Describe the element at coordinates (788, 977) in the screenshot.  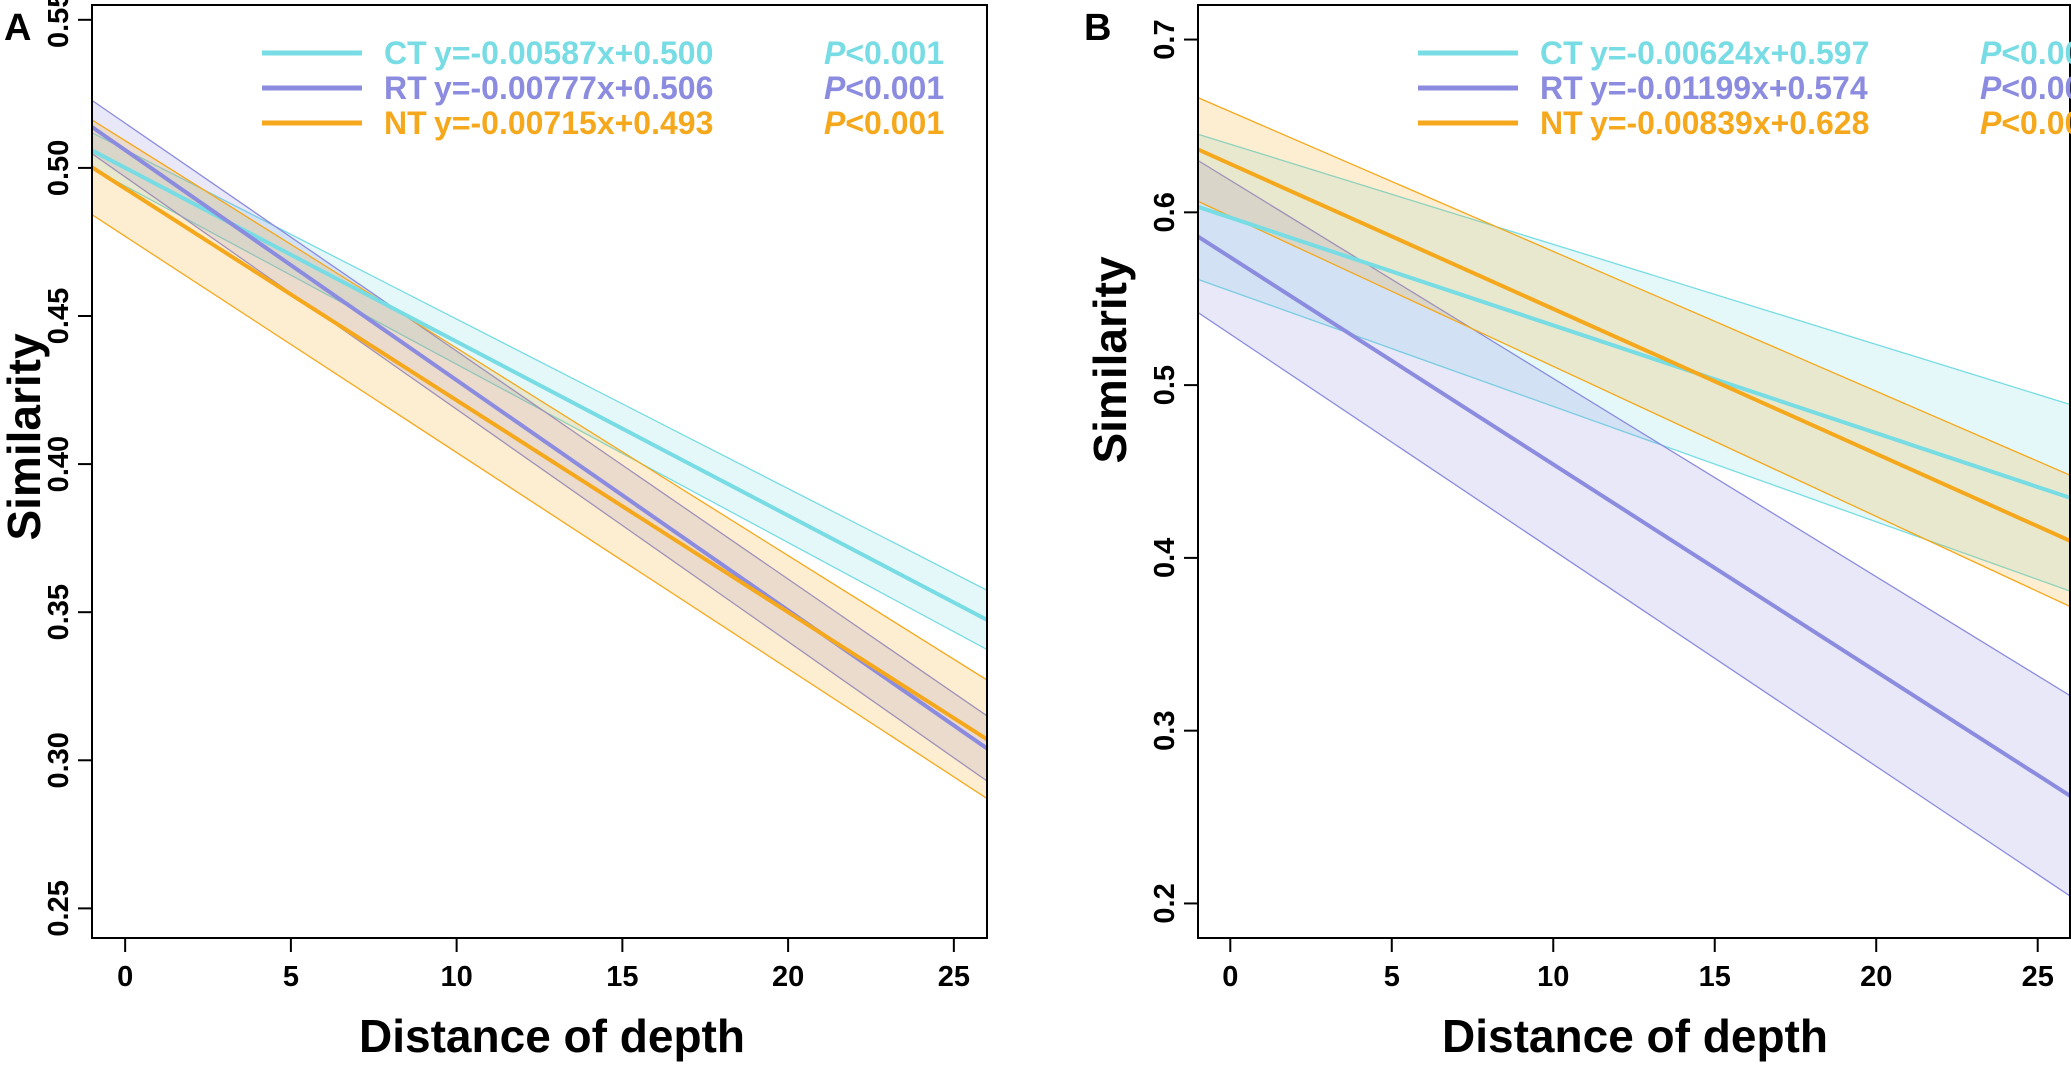
I see `panel-a-x-tick-label: 20` at that location.